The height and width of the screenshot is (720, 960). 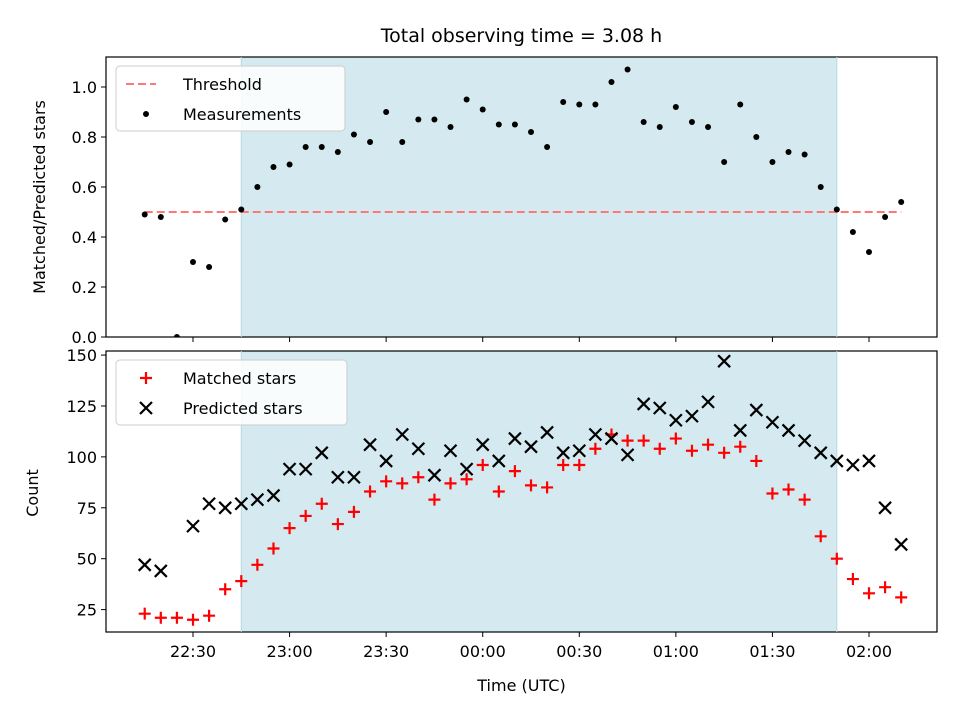 What do you see at coordinates (230, 98) in the screenshot?
I see `legend-box` at bounding box center [230, 98].